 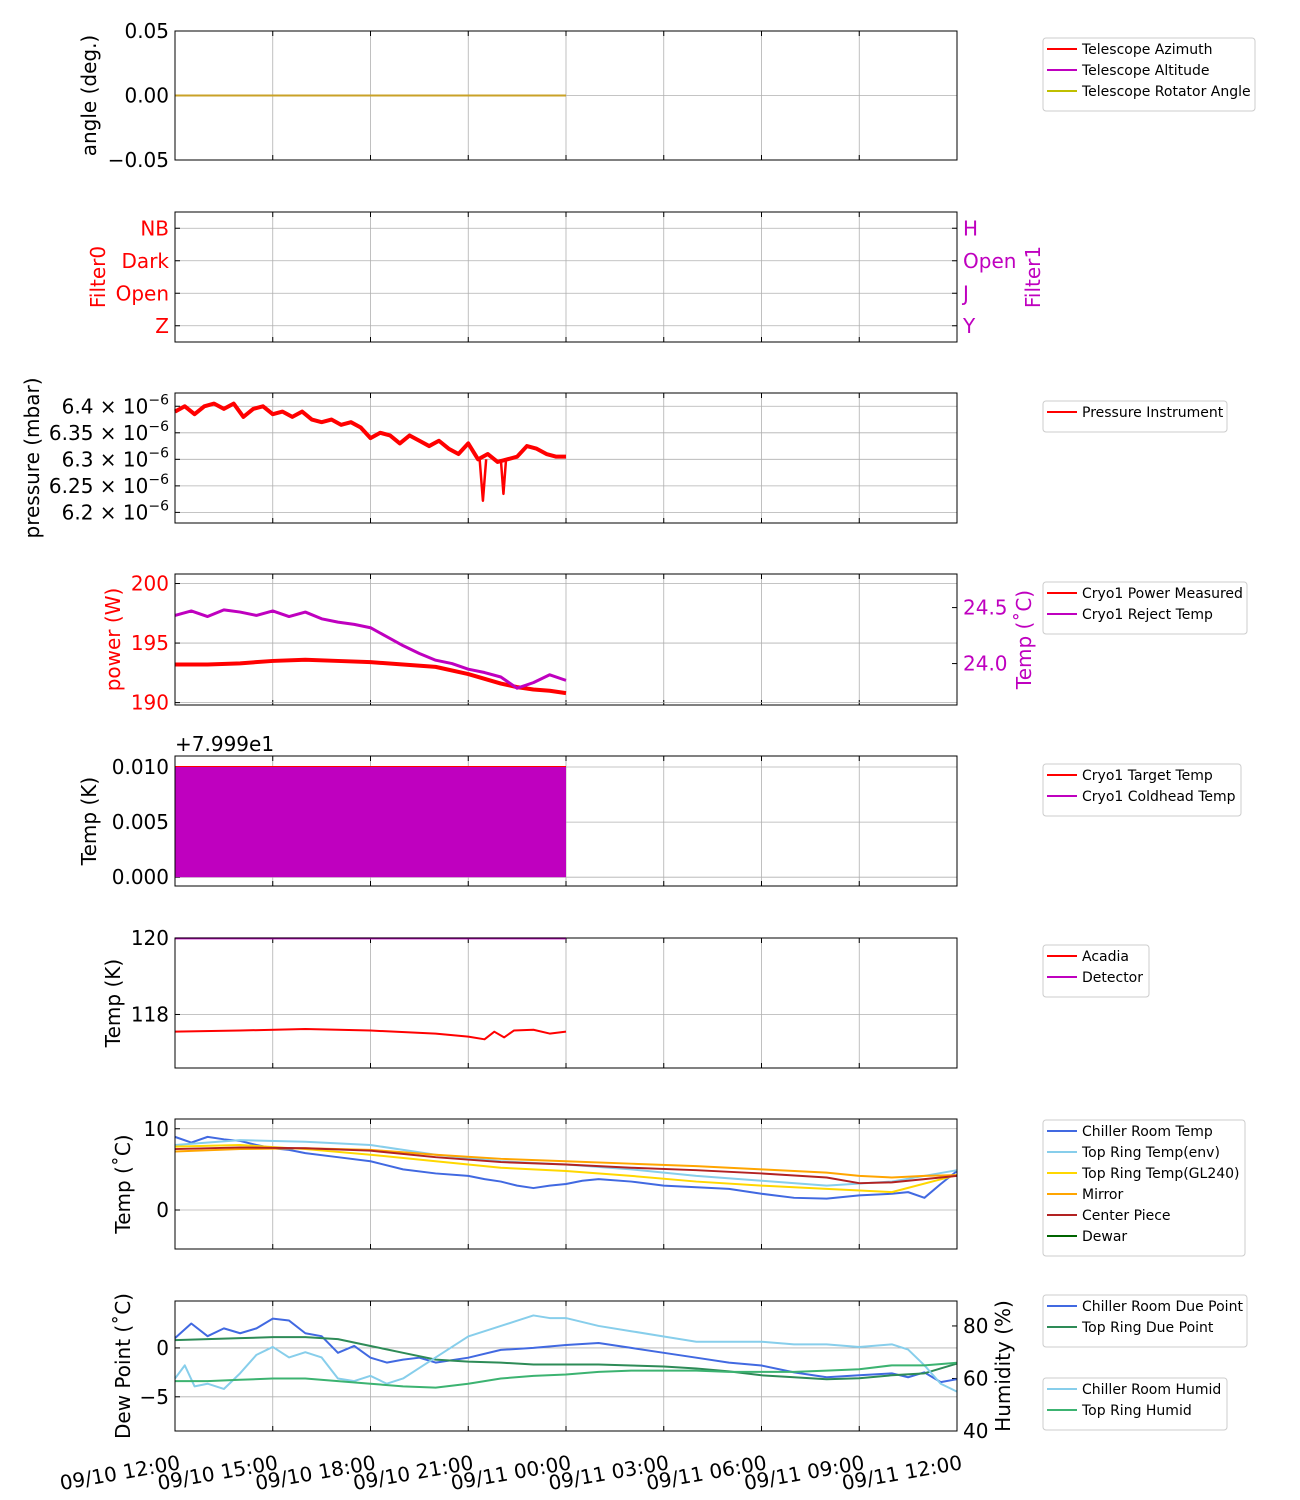 I want to click on y-axis-label-right: Filter1, so click(x=1033, y=277).